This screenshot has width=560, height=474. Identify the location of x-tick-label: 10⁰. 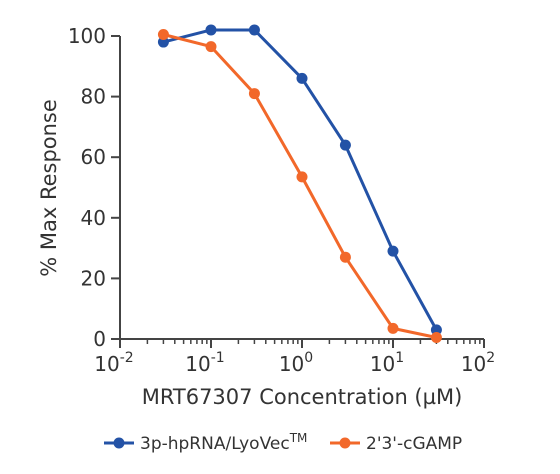
(296, 363).